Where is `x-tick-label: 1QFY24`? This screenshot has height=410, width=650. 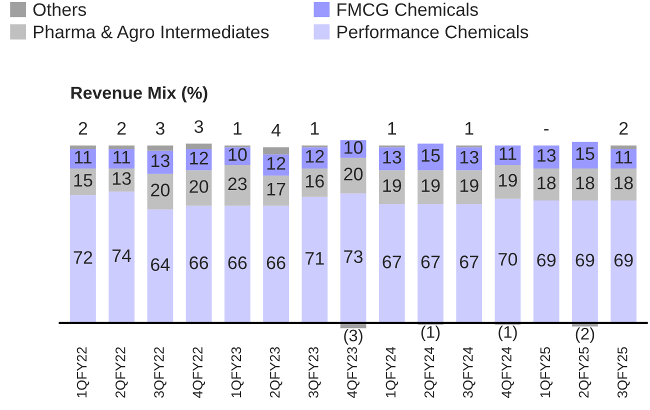 x-tick-label: 1QFY24 is located at coordinates (392, 372).